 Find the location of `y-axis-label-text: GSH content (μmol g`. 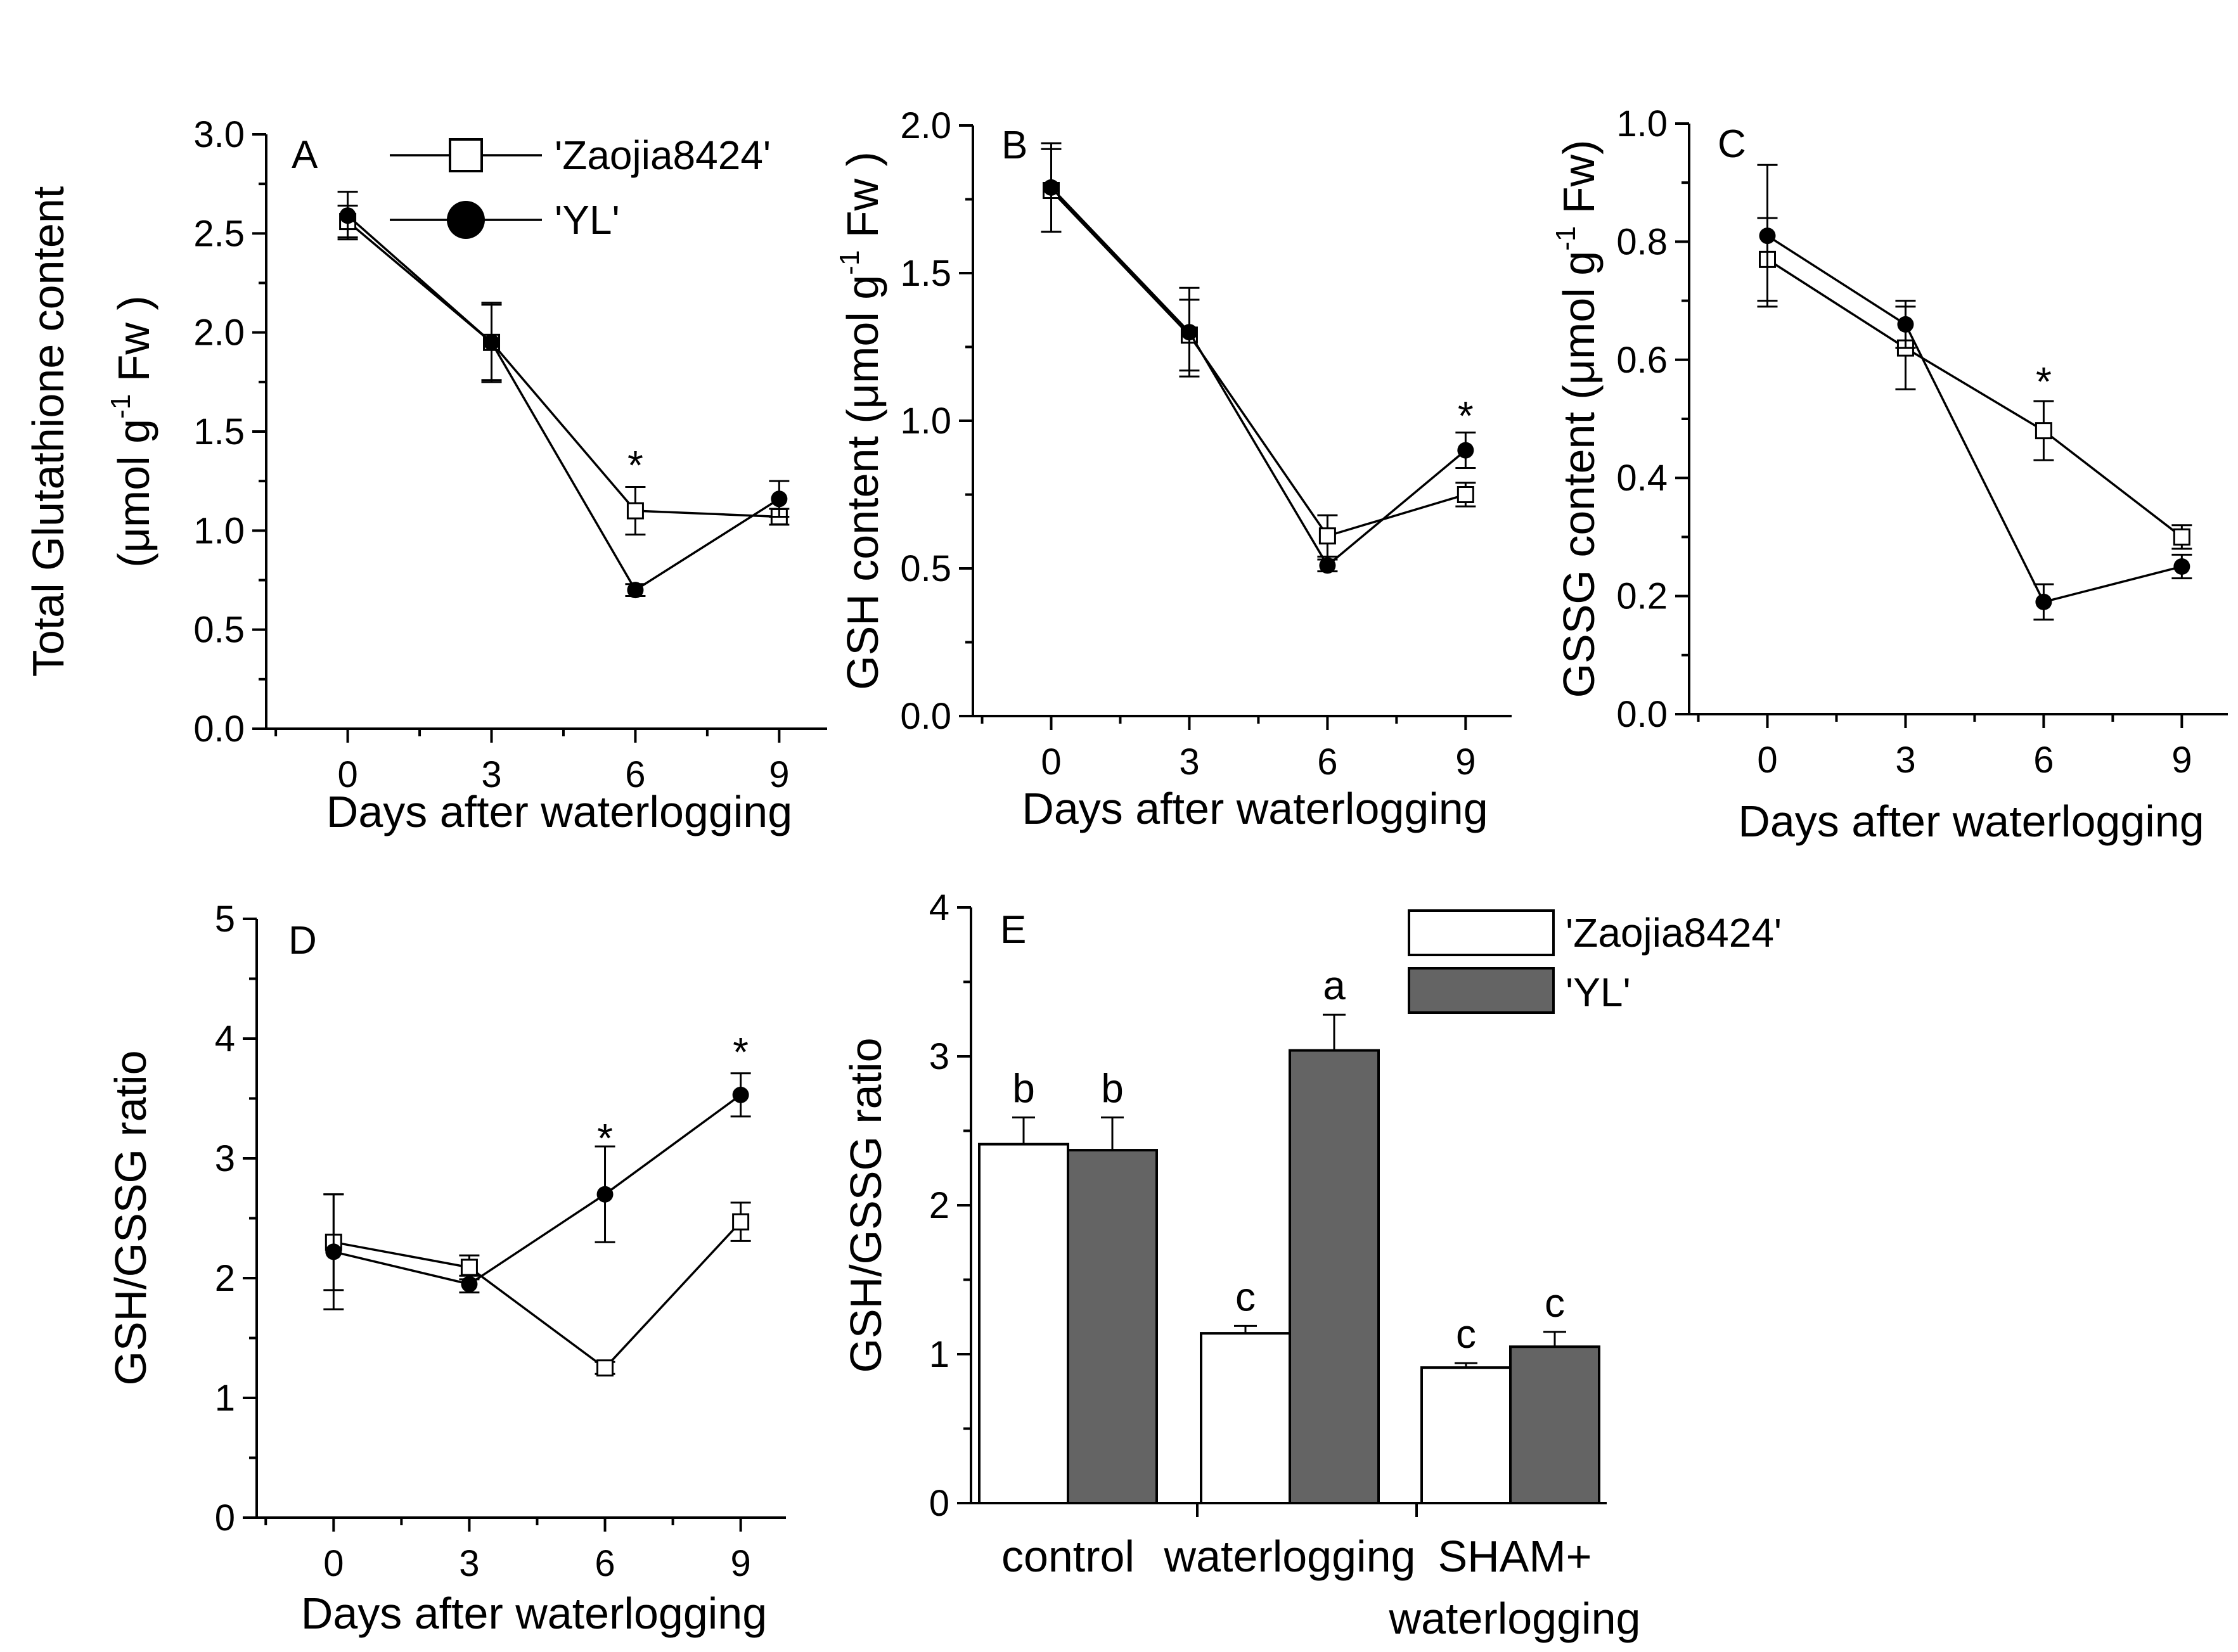

y-axis-label-text: GSH content (μmol g is located at coordinates (863, 482).